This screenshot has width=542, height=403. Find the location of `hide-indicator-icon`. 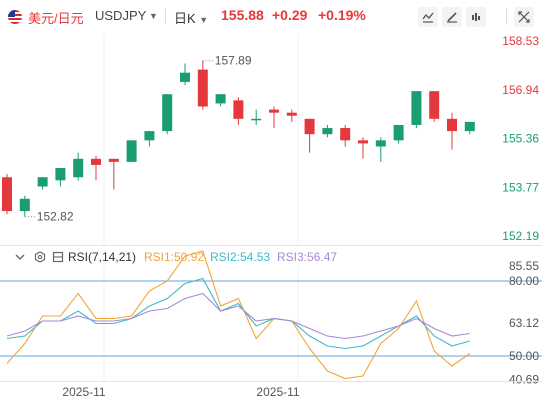

hide-indicator-icon is located at coordinates (58, 257).